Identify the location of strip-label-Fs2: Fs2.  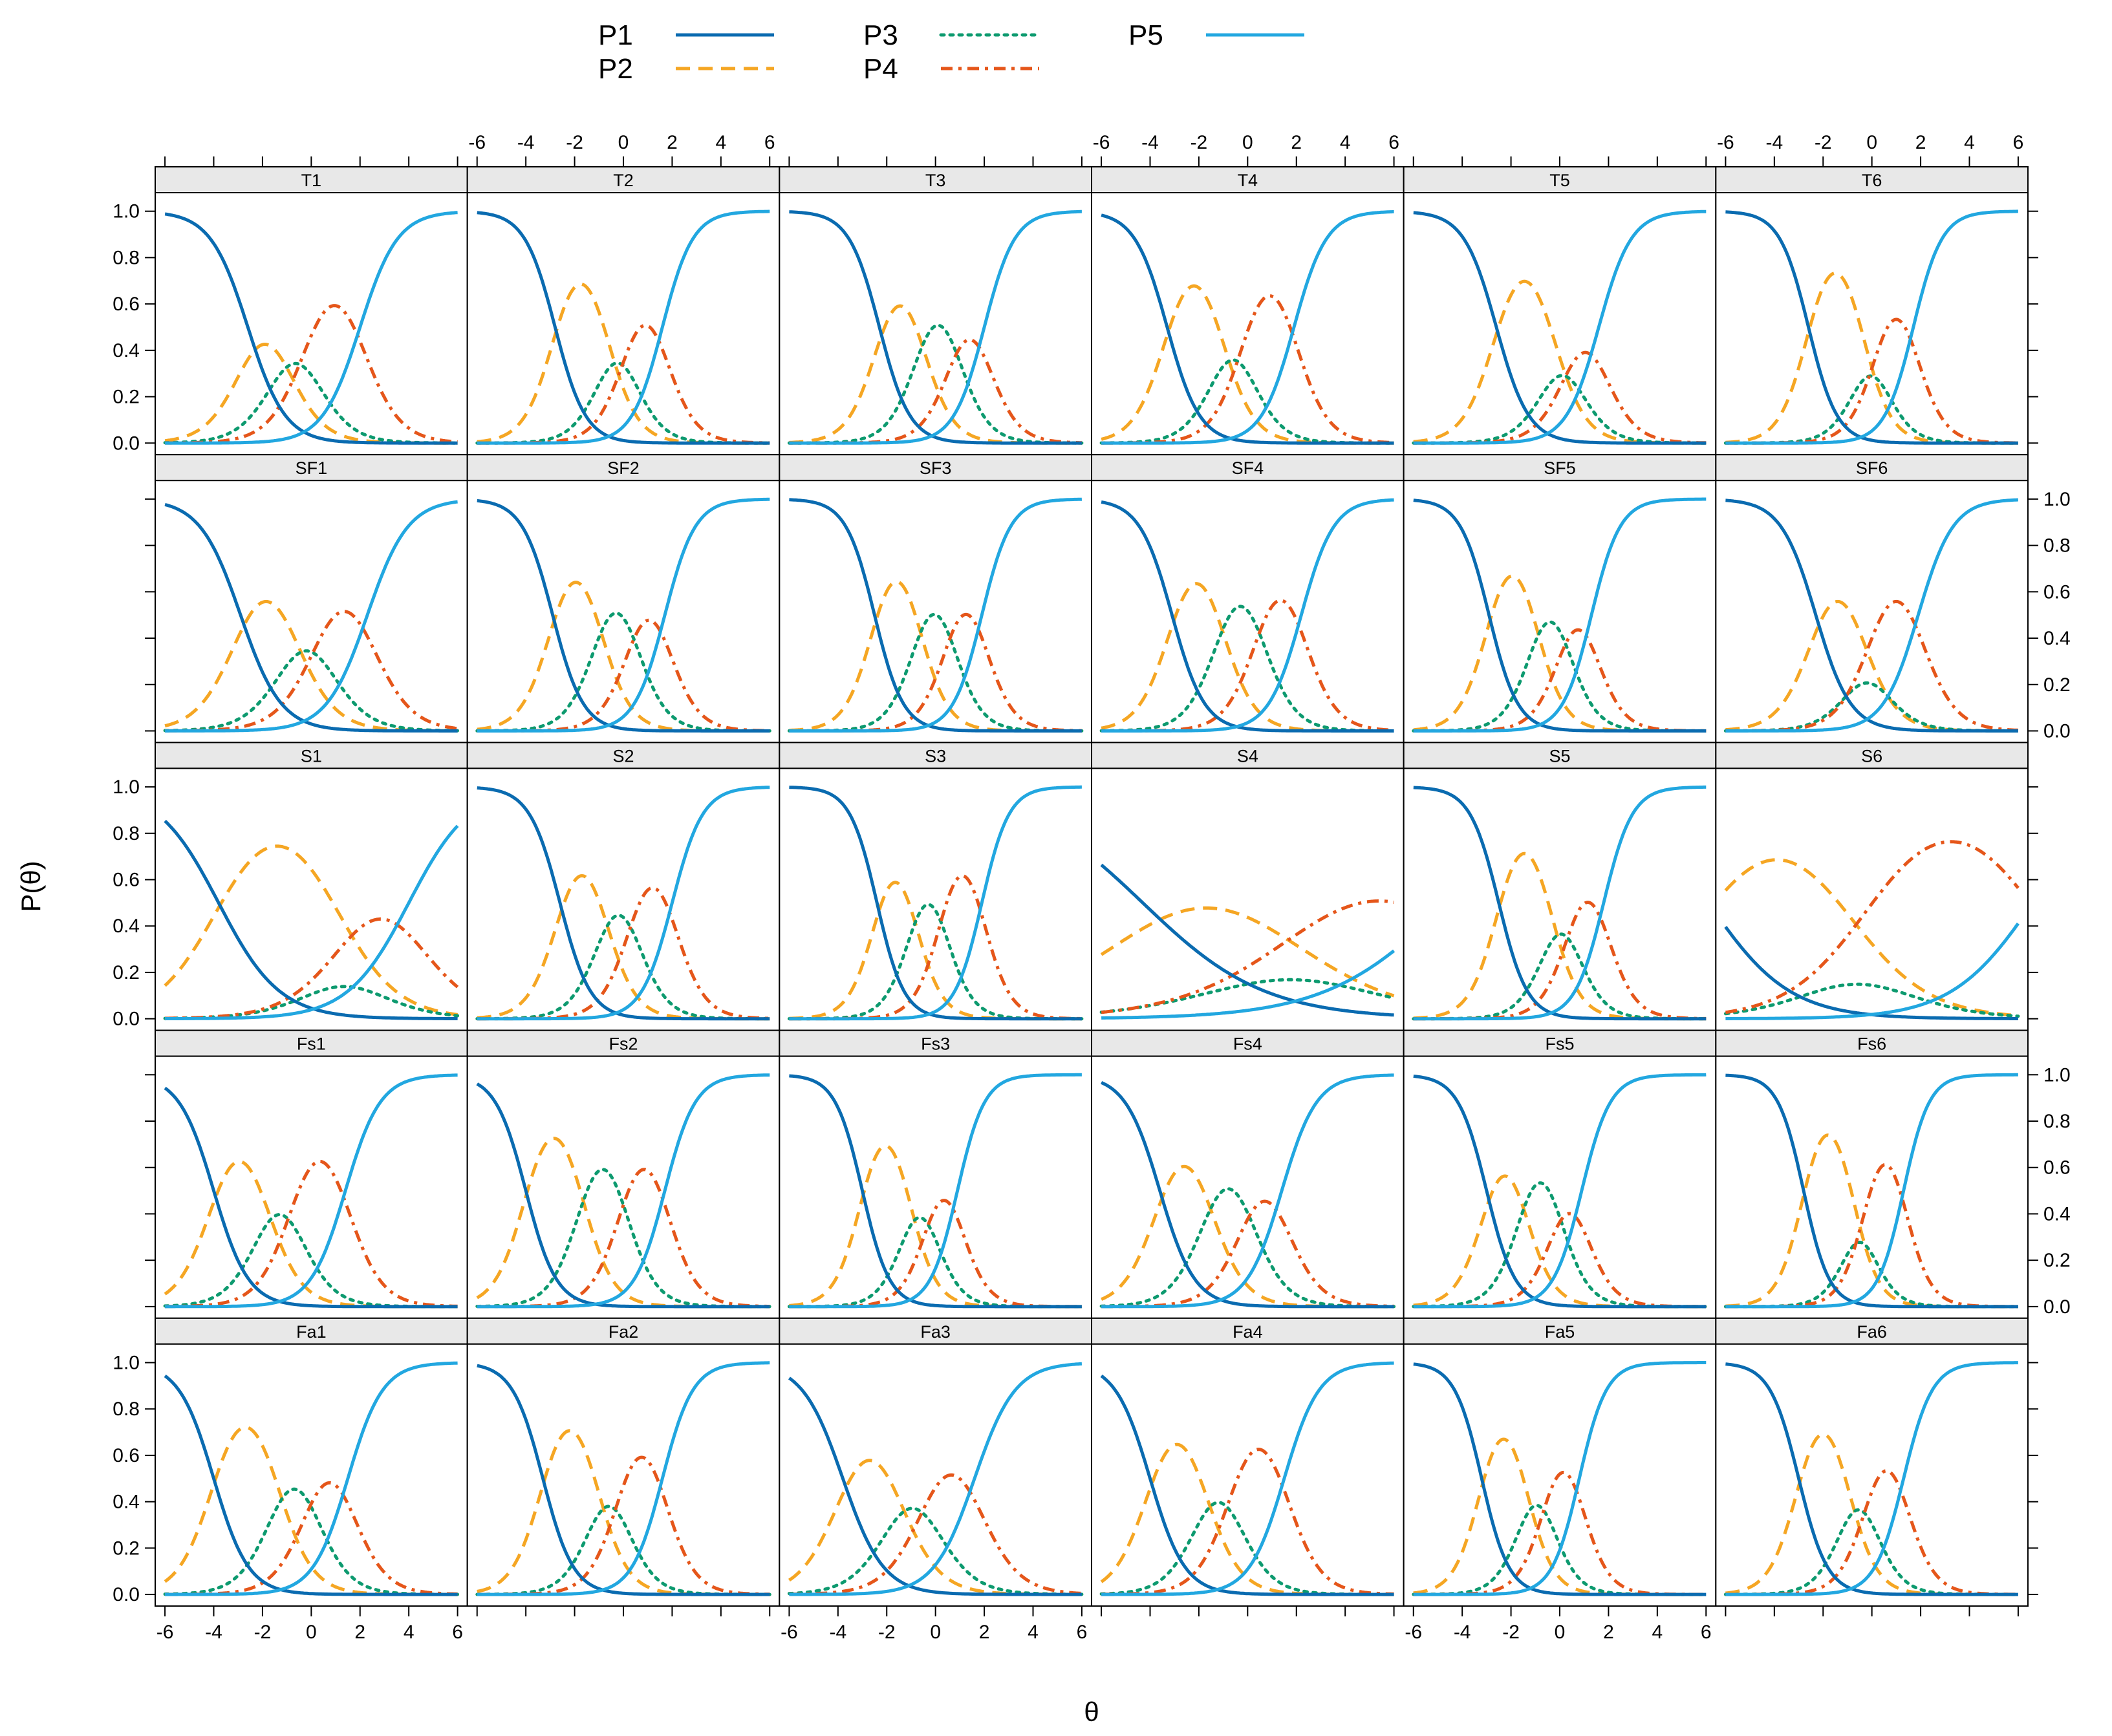
(623, 1044).